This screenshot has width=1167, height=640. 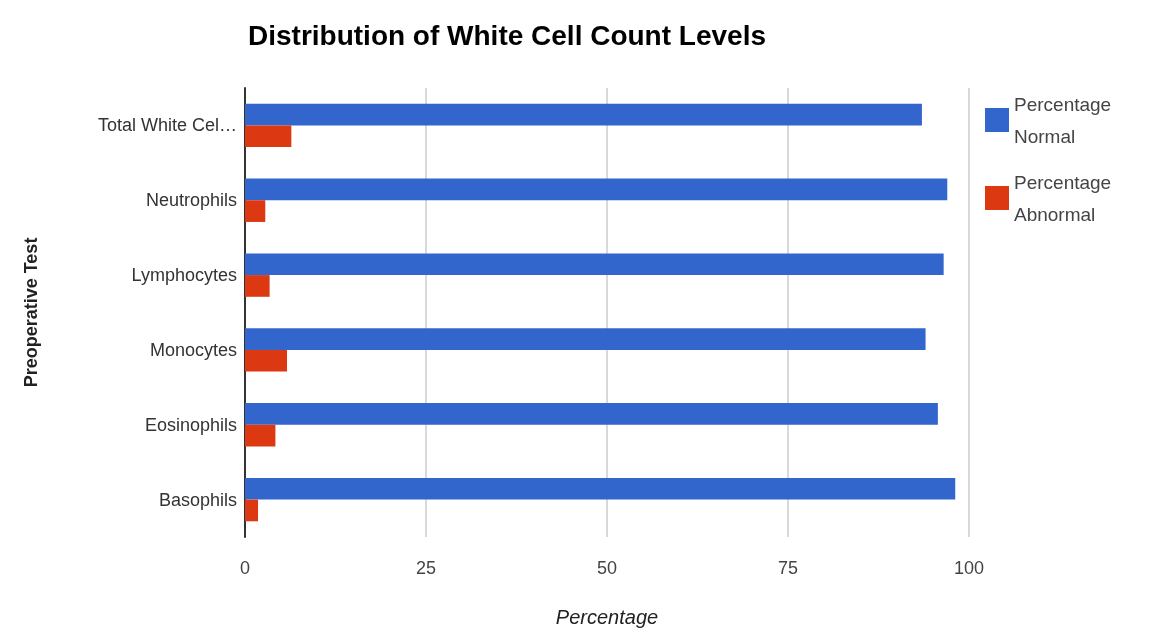 I want to click on chart-title: Distribution of White Cell Count Levels, so click(x=507, y=35).